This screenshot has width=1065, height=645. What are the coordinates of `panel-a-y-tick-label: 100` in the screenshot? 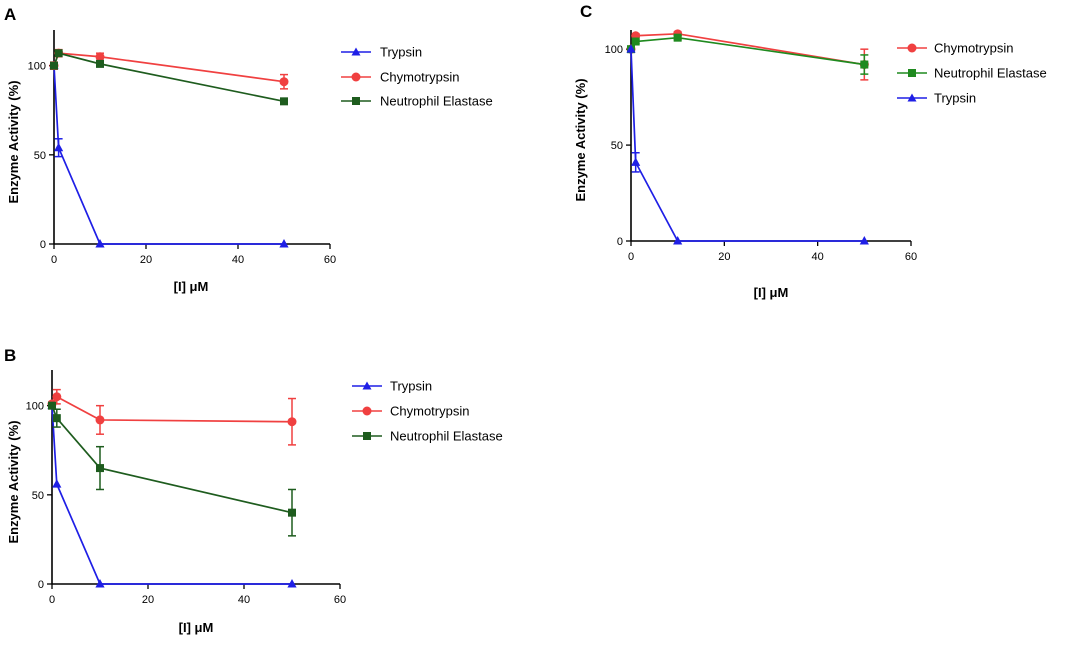 It's located at (37, 67).